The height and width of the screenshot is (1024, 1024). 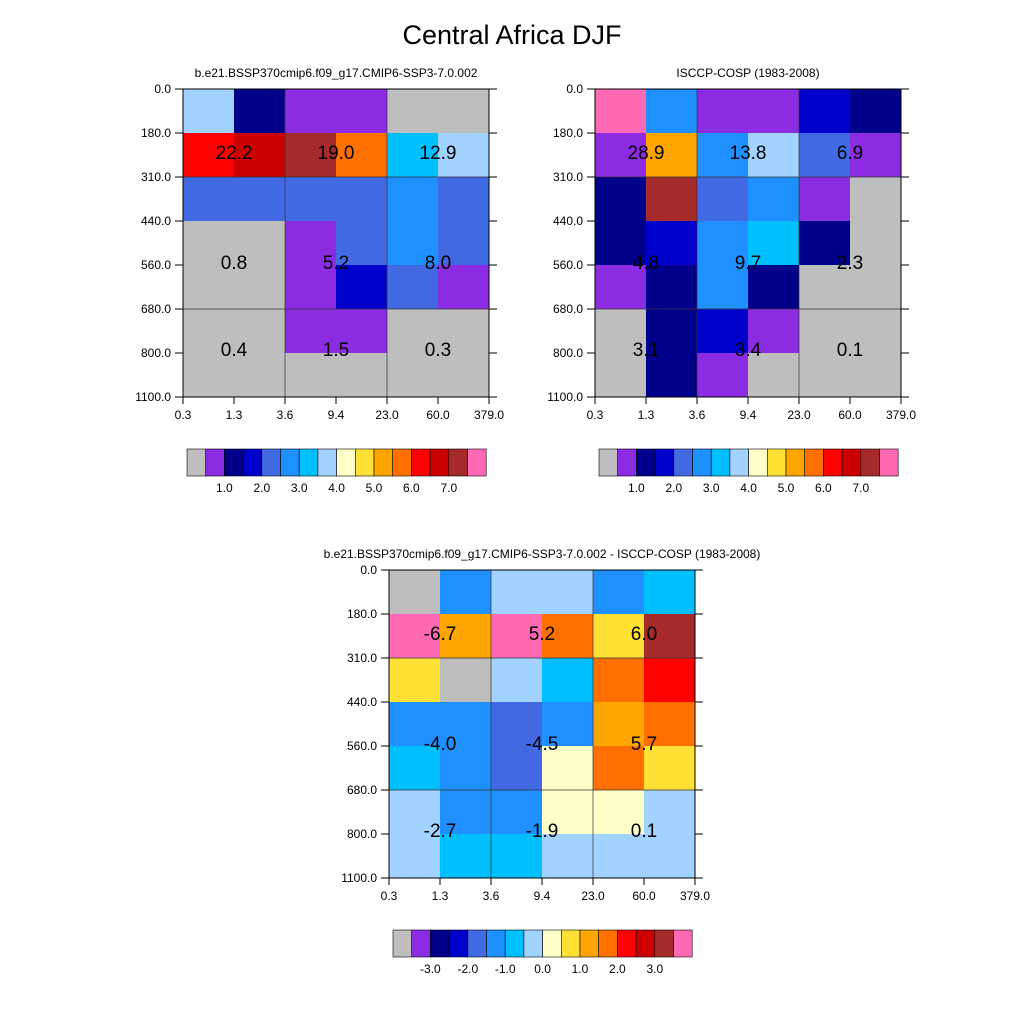 I want to click on data-label: 6.0, so click(x=644, y=634).